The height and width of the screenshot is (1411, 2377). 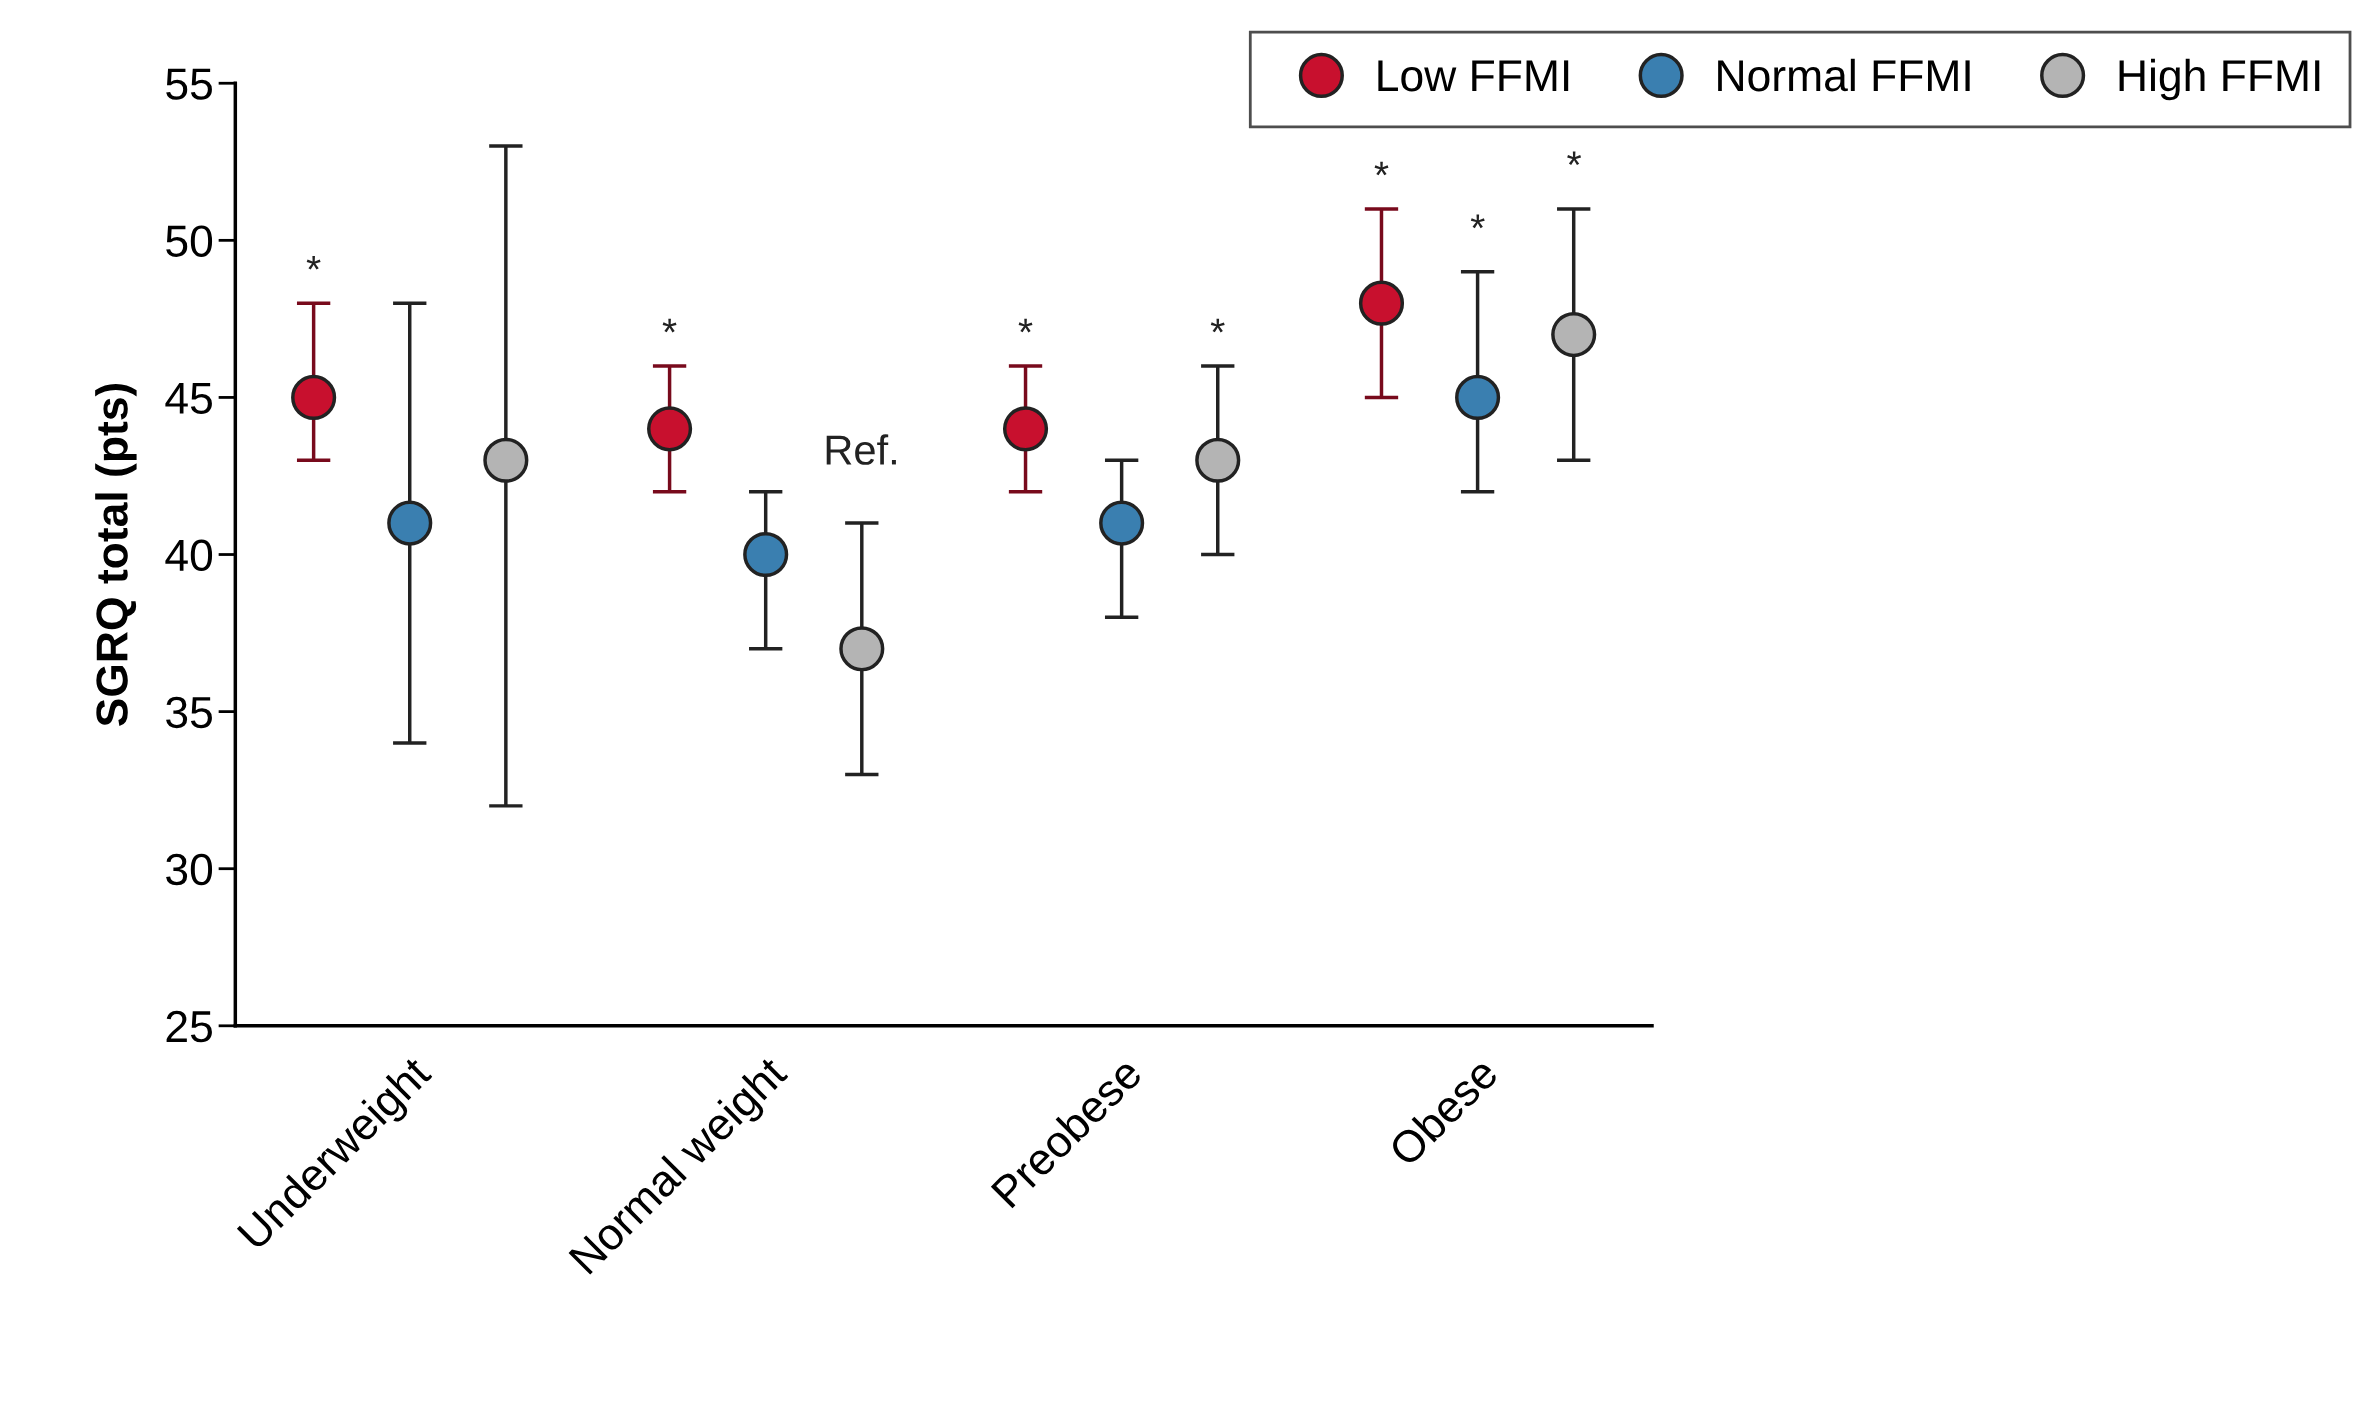 What do you see at coordinates (189, 869) in the screenshot?
I see `y-tick-label: 30` at bounding box center [189, 869].